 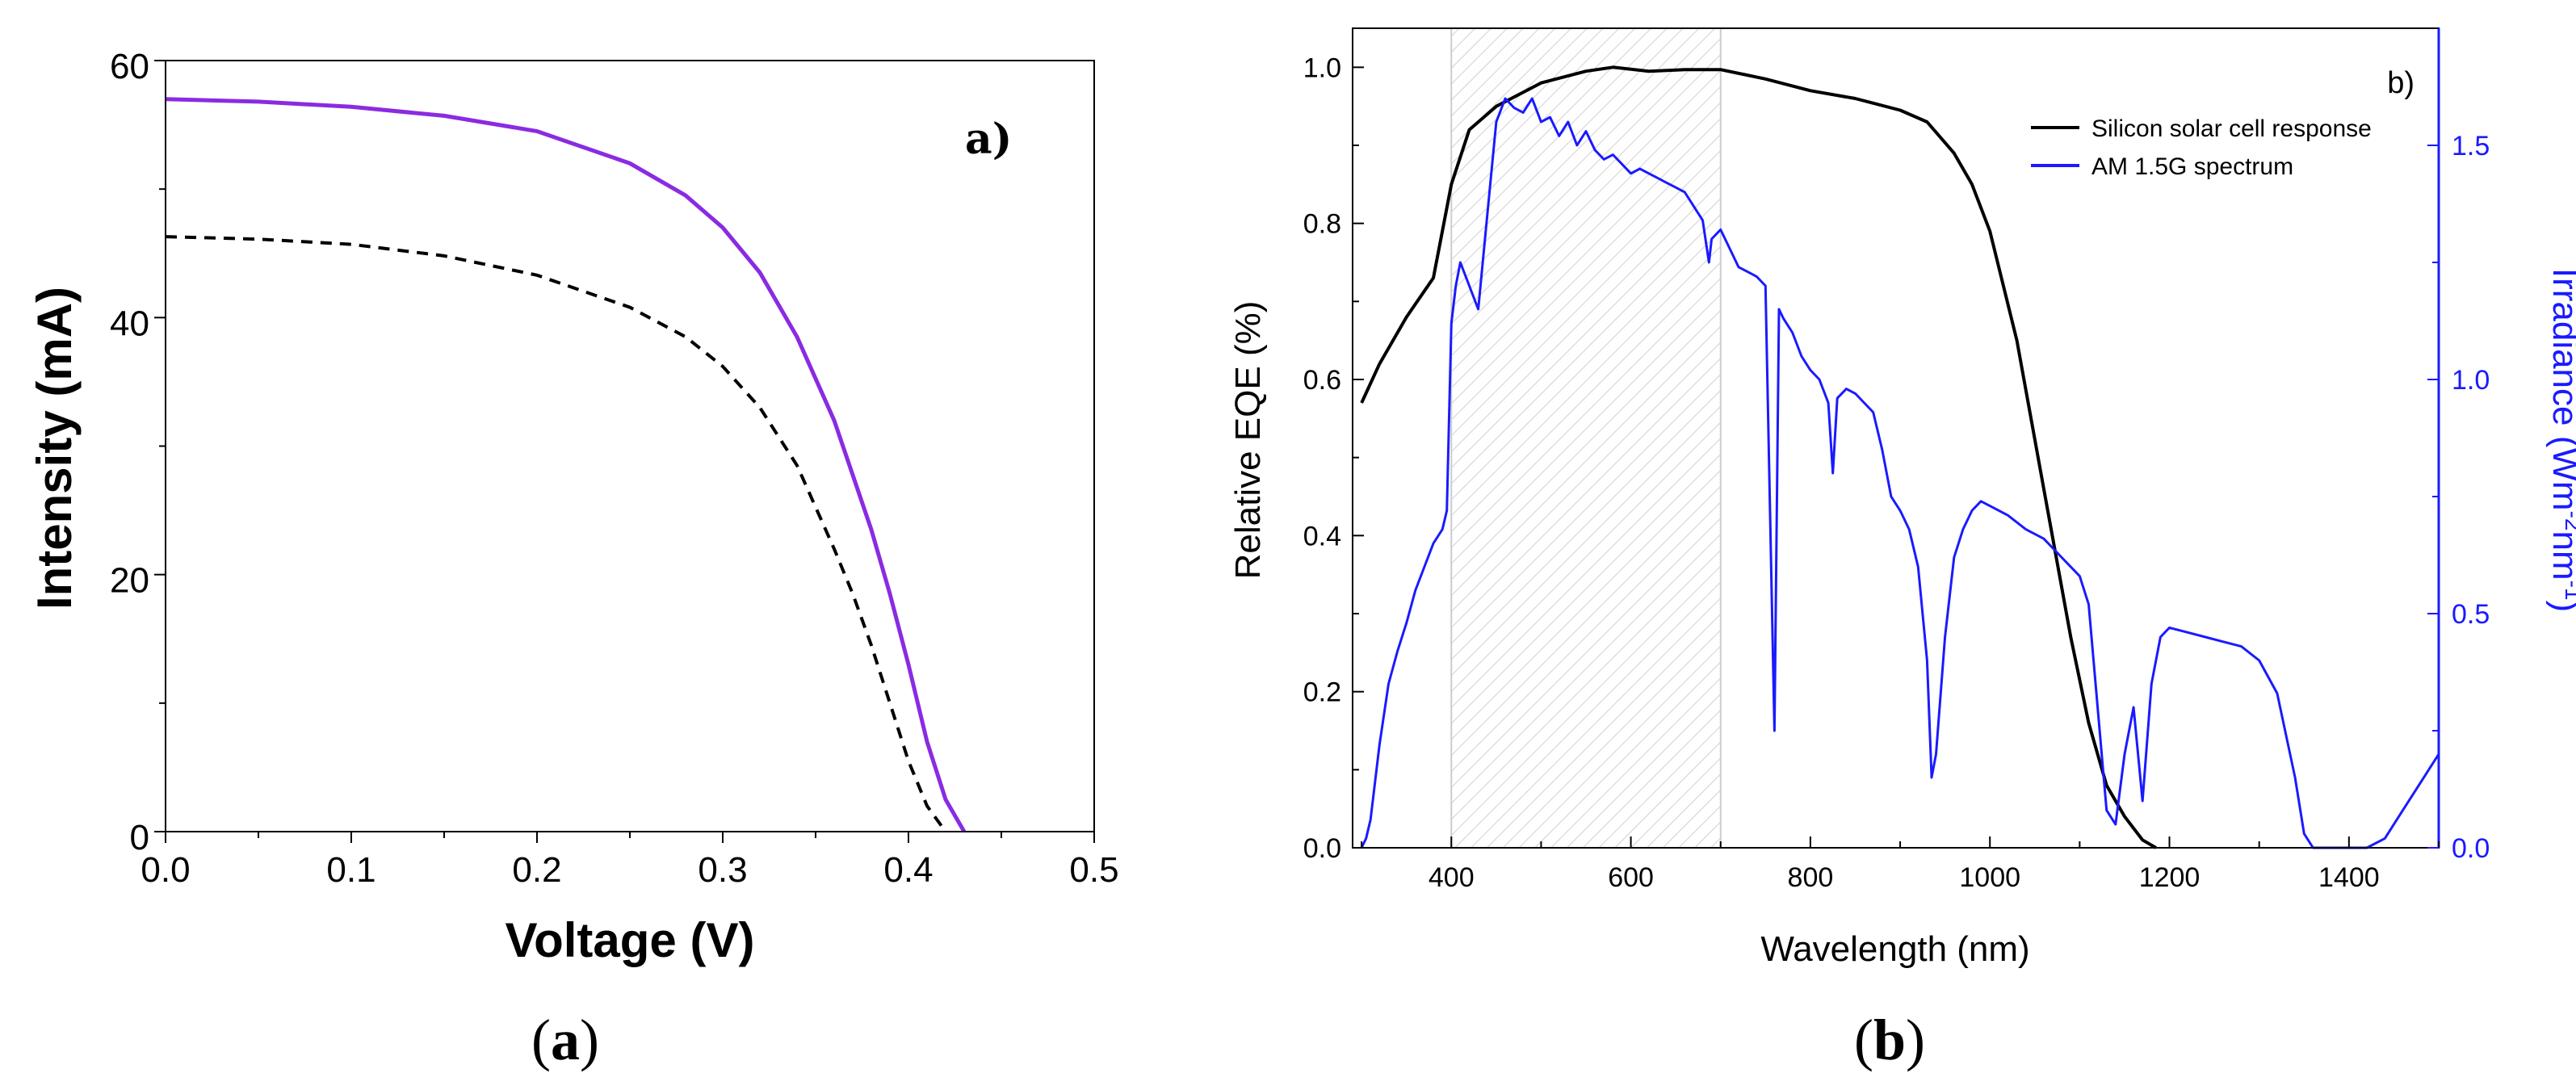 What do you see at coordinates (2471, 146) in the screenshot?
I see `y2-tick-label: 1.5` at bounding box center [2471, 146].